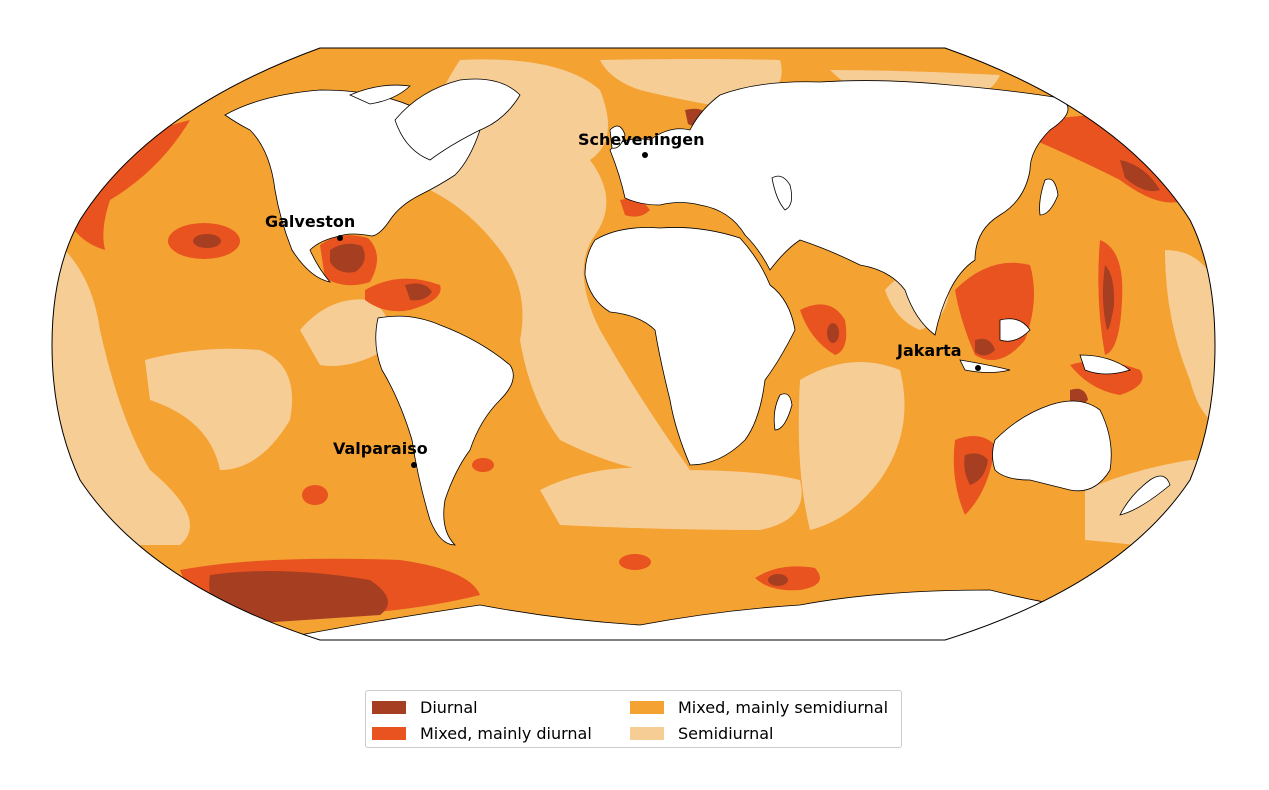 This screenshot has width=1269, height=790. What do you see at coordinates (985, 366) in the screenshot?
I see `java` at bounding box center [985, 366].